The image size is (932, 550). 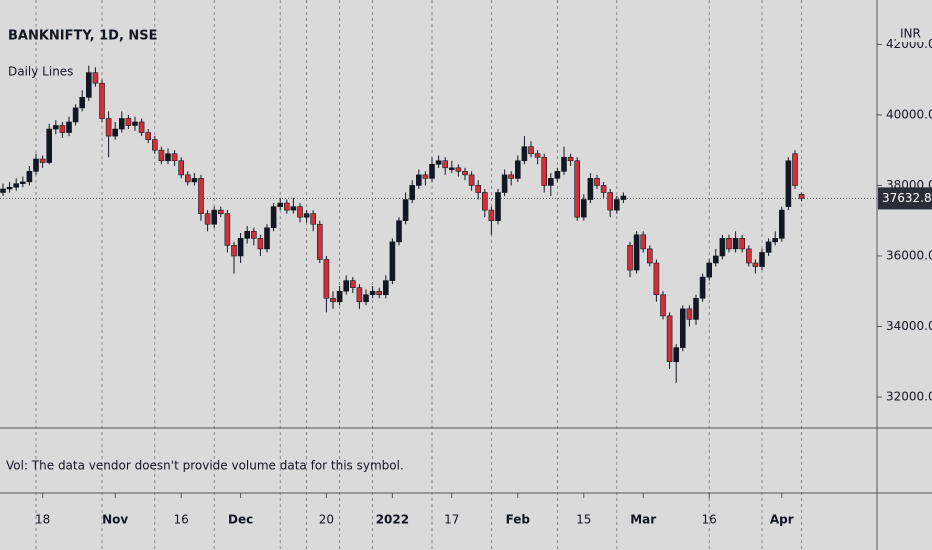 What do you see at coordinates (40, 72) in the screenshot?
I see `indicator-name: Daily Lines` at bounding box center [40, 72].